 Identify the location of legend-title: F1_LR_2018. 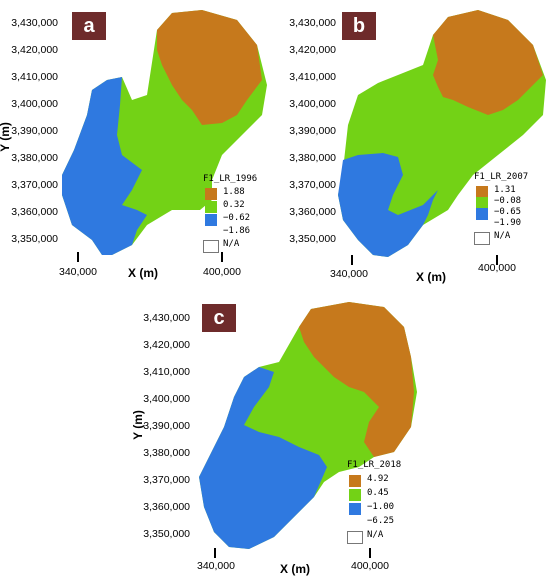
(374, 465).